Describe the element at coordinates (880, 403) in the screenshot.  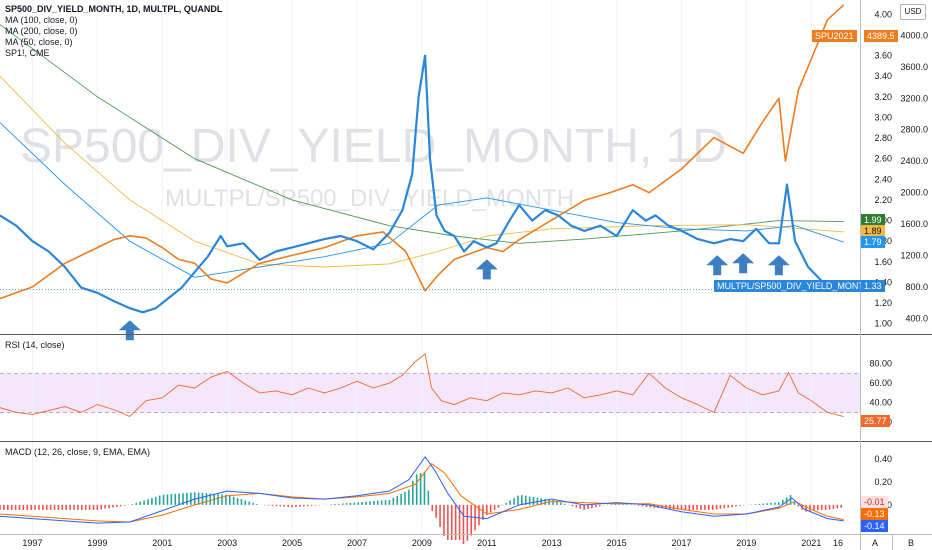
I see `rsi-axis-tick: 40.00` at that location.